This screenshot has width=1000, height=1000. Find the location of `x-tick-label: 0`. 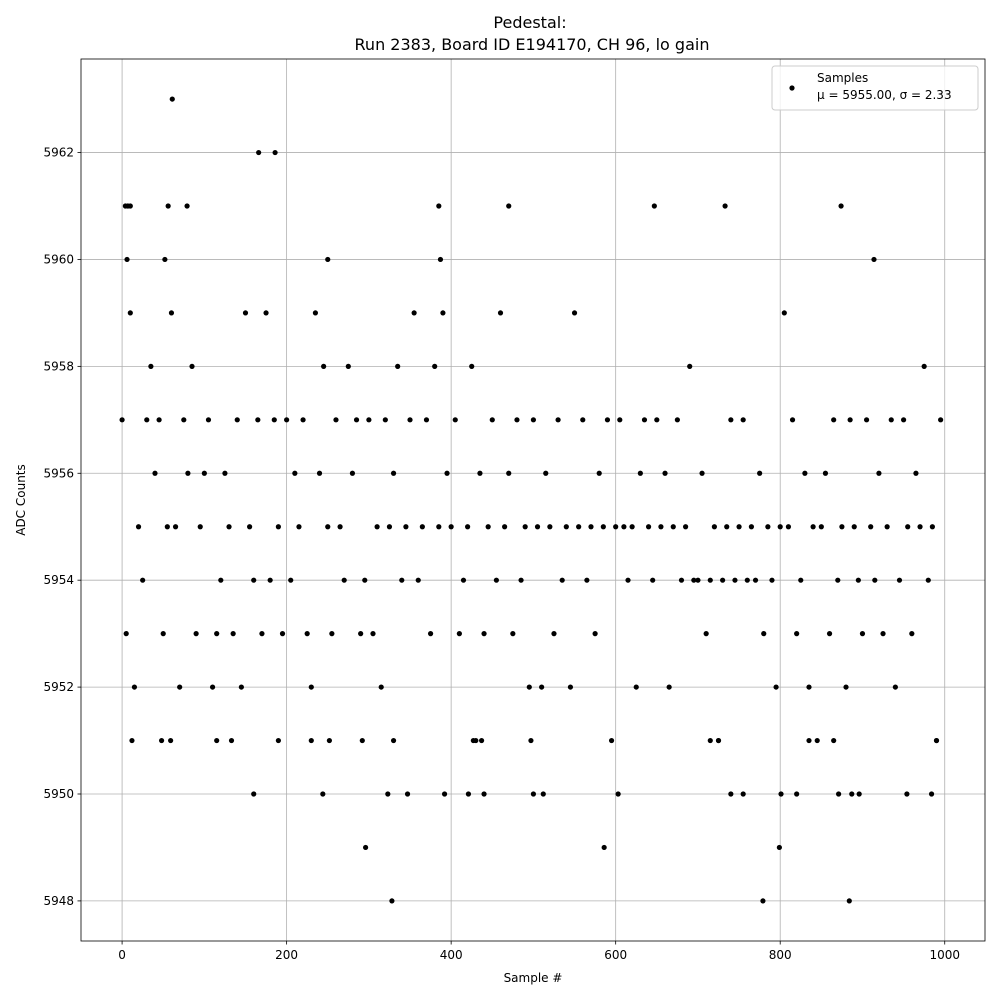

x-tick-label: 0 is located at coordinates (122, 955).